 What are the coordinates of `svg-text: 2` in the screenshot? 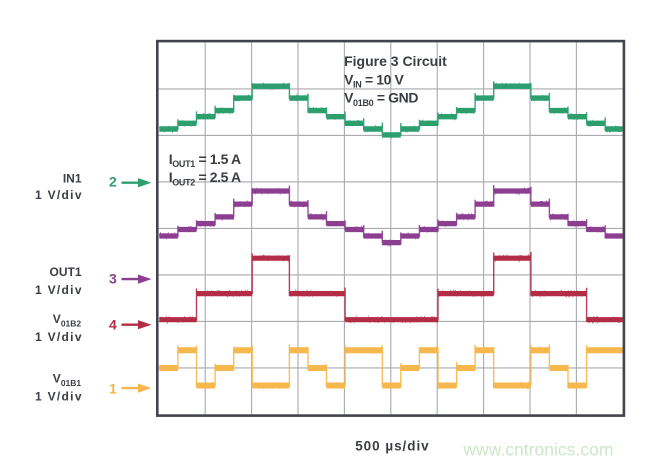 It's located at (113, 181).